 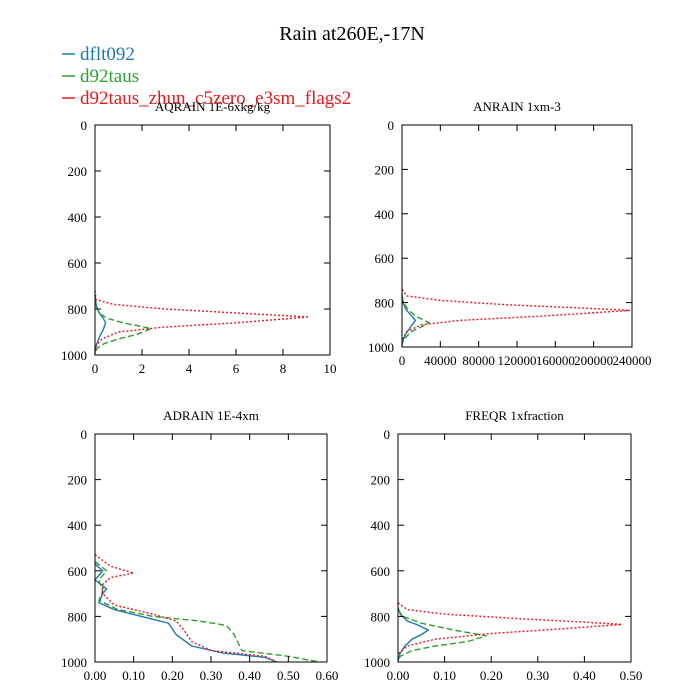 I want to click on panel-title: AQRAIN 1E-6xkg/kg, so click(x=213, y=106).